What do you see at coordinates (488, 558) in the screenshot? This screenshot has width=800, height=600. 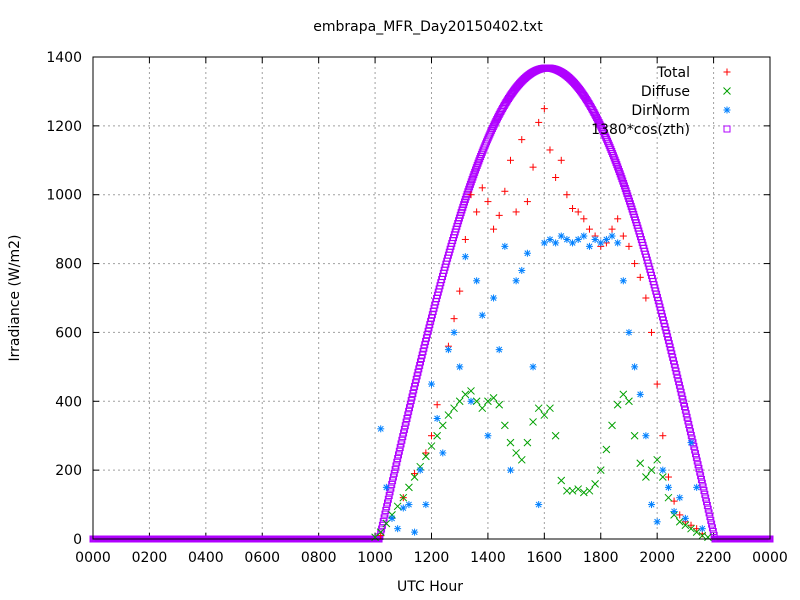 I see `x-tick-label: 1400` at bounding box center [488, 558].